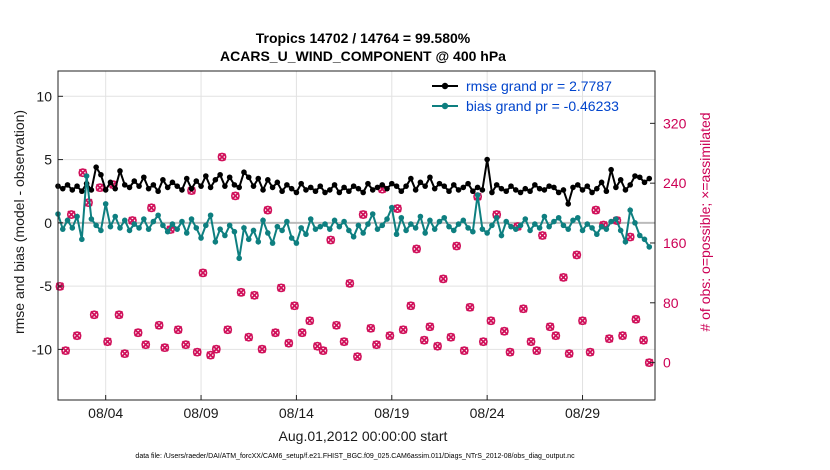 This screenshot has width=830, height=470. What do you see at coordinates (201, 413) in the screenshot?
I see `x-tick-label: 08/09` at bounding box center [201, 413].